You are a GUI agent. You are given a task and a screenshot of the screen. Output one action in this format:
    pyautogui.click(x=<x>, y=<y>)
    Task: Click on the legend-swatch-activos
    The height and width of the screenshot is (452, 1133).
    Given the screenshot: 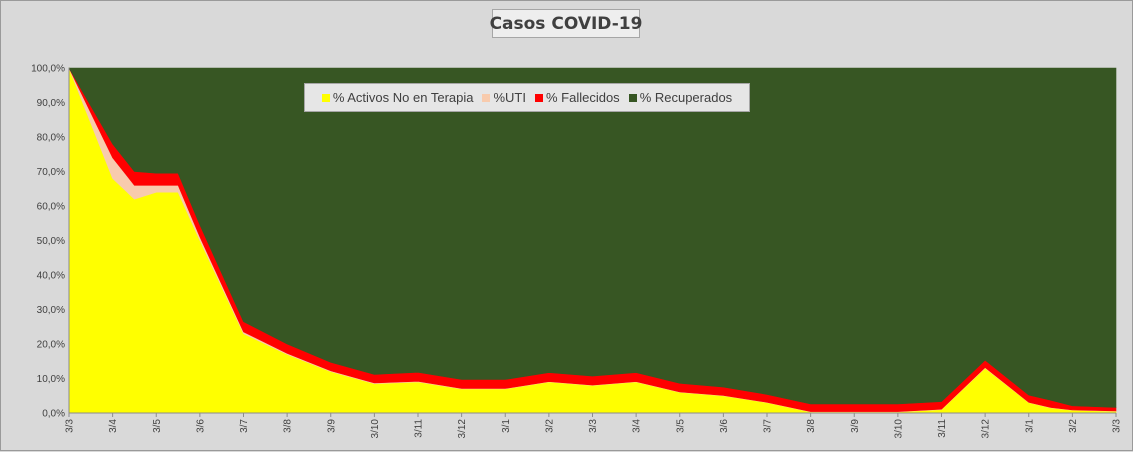 What is the action you would take?
    pyautogui.click(x=325, y=97)
    